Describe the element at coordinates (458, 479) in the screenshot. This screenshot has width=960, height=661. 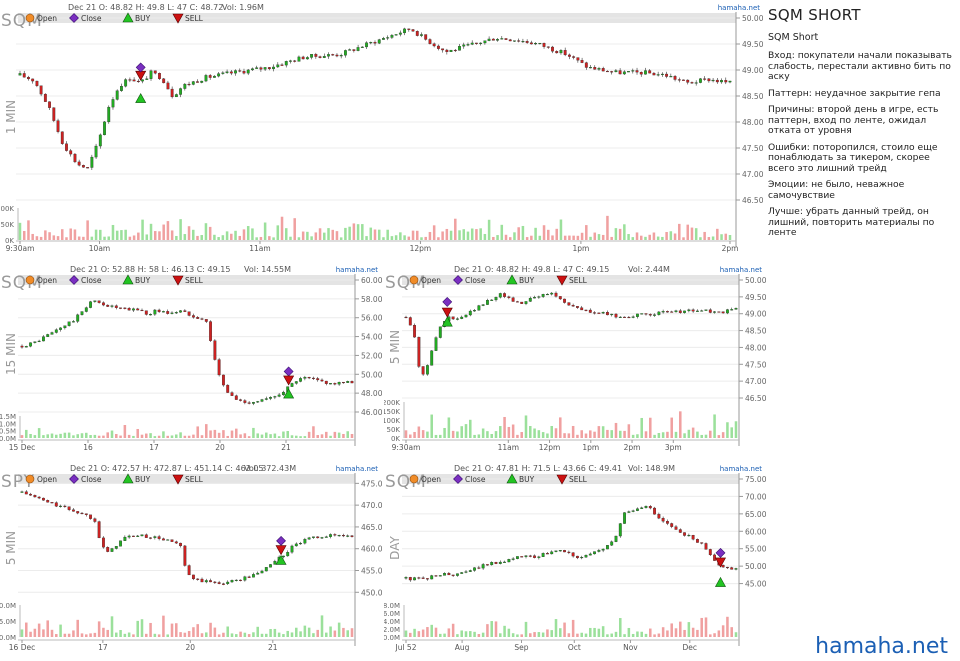
I see `close-marker` at that location.